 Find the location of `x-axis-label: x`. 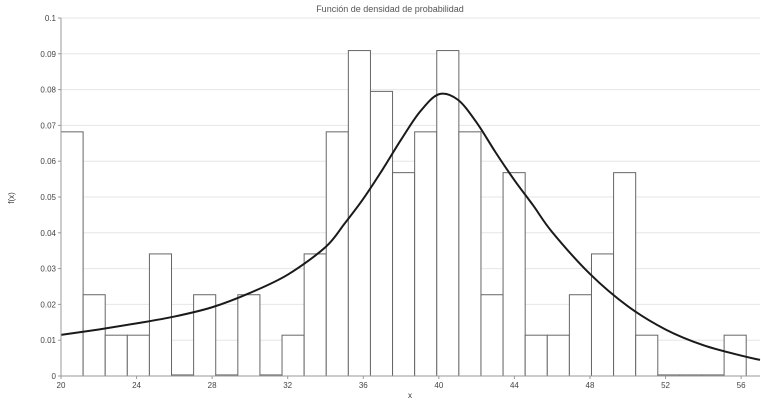

x-axis-label: x is located at coordinates (410, 395).